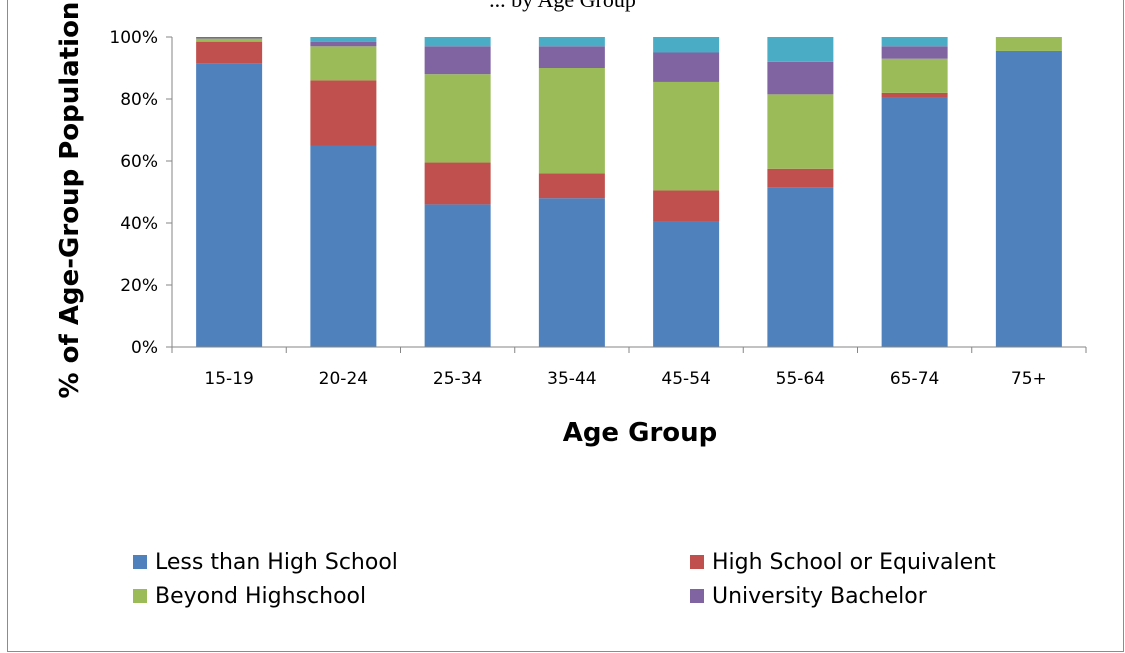  What do you see at coordinates (800, 379) in the screenshot?
I see `x-tick-label: 55-64` at bounding box center [800, 379].